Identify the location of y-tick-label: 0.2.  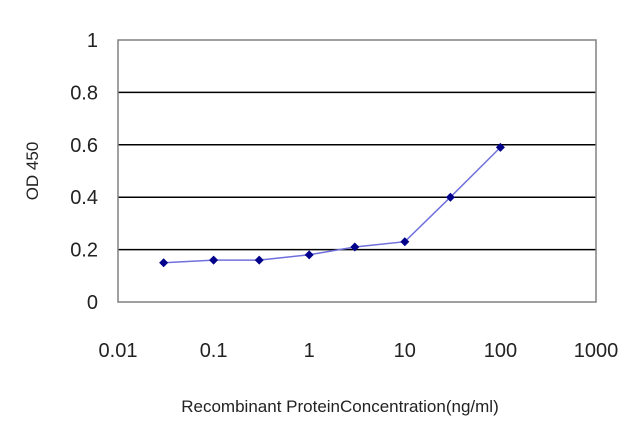
(84, 251).